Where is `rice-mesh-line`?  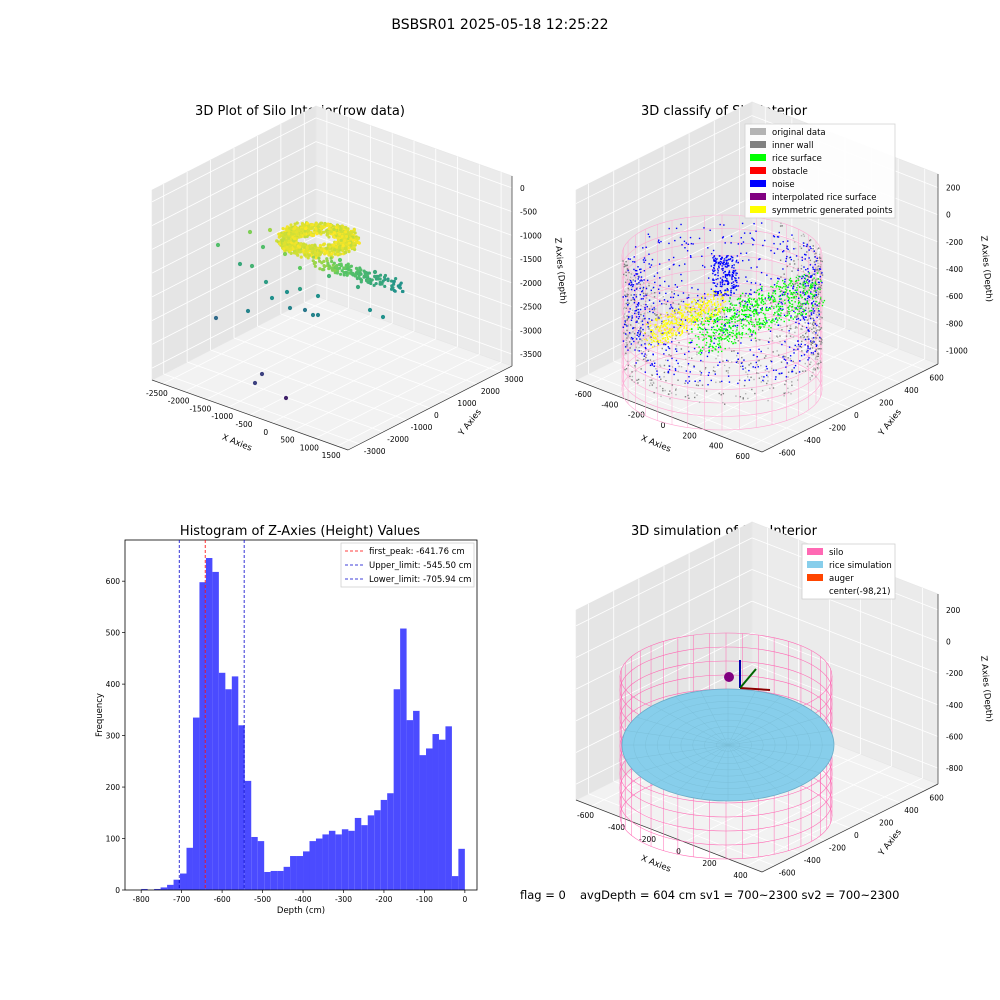
rice-mesh-line is located at coordinates (682, 759).